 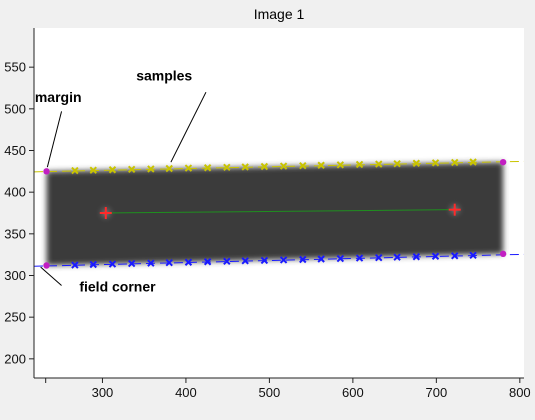 I want to click on center-line, so click(x=280, y=211).